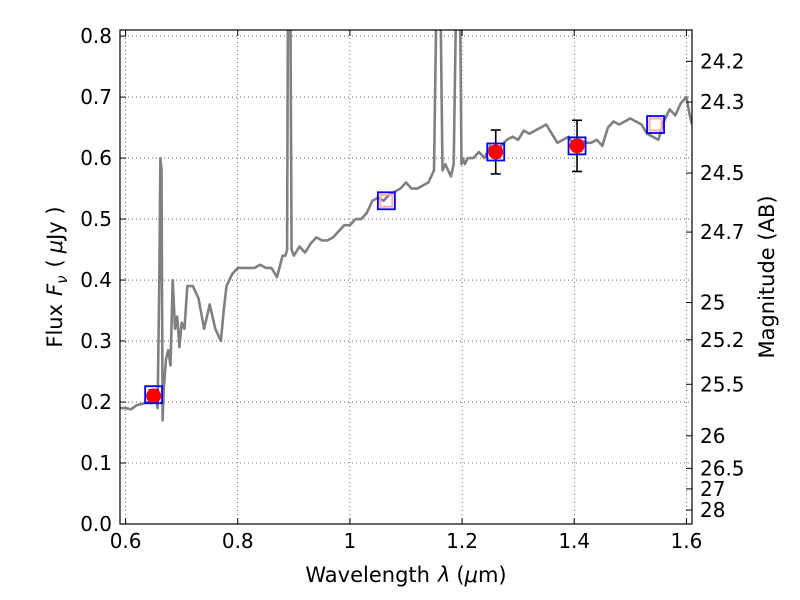 The width and height of the screenshot is (800, 600). I want to click on y-tick-label: 0.8, so click(96, 36).